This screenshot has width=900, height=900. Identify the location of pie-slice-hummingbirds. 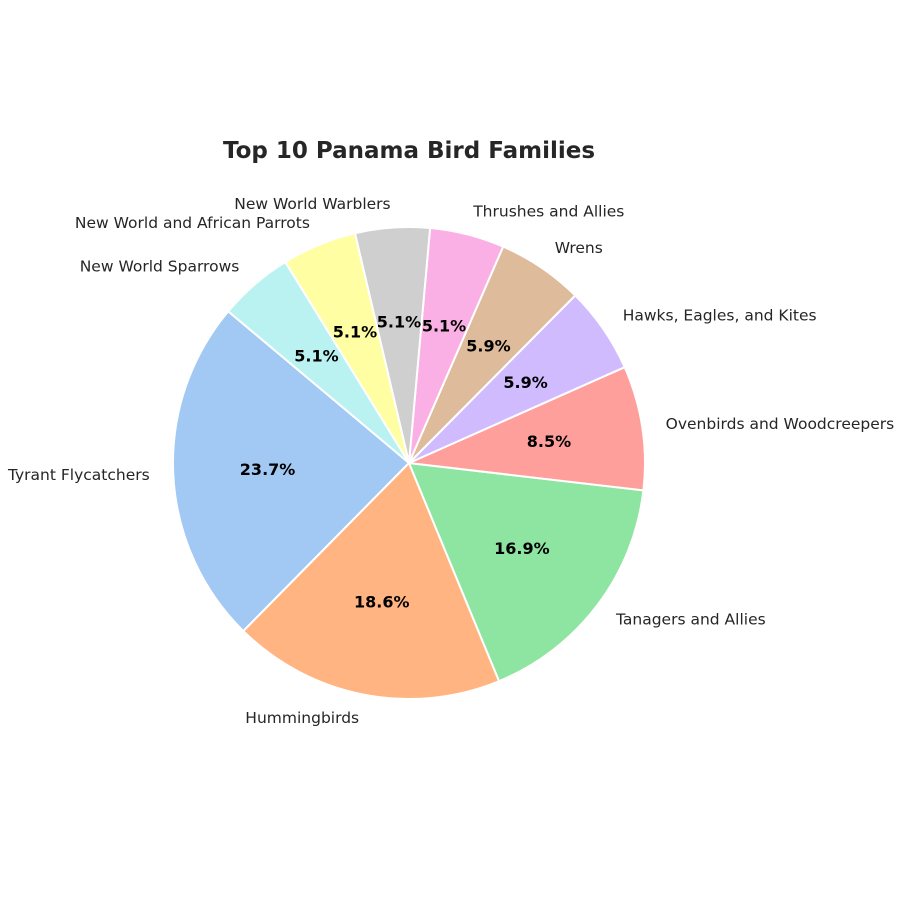
(371, 581).